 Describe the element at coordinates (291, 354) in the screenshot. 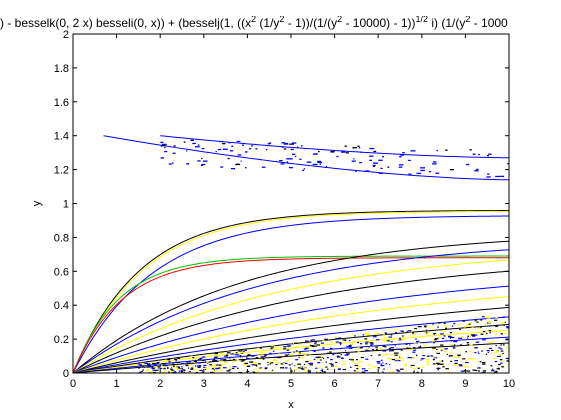

I see `series-line` at that location.